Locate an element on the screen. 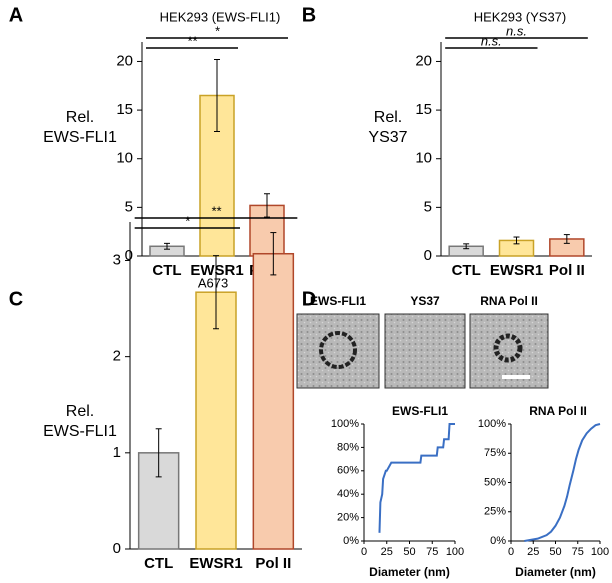 The height and width of the screenshot is (583, 612). chart-title: HEK293 (EWS-FLI1) is located at coordinates (220, 16).